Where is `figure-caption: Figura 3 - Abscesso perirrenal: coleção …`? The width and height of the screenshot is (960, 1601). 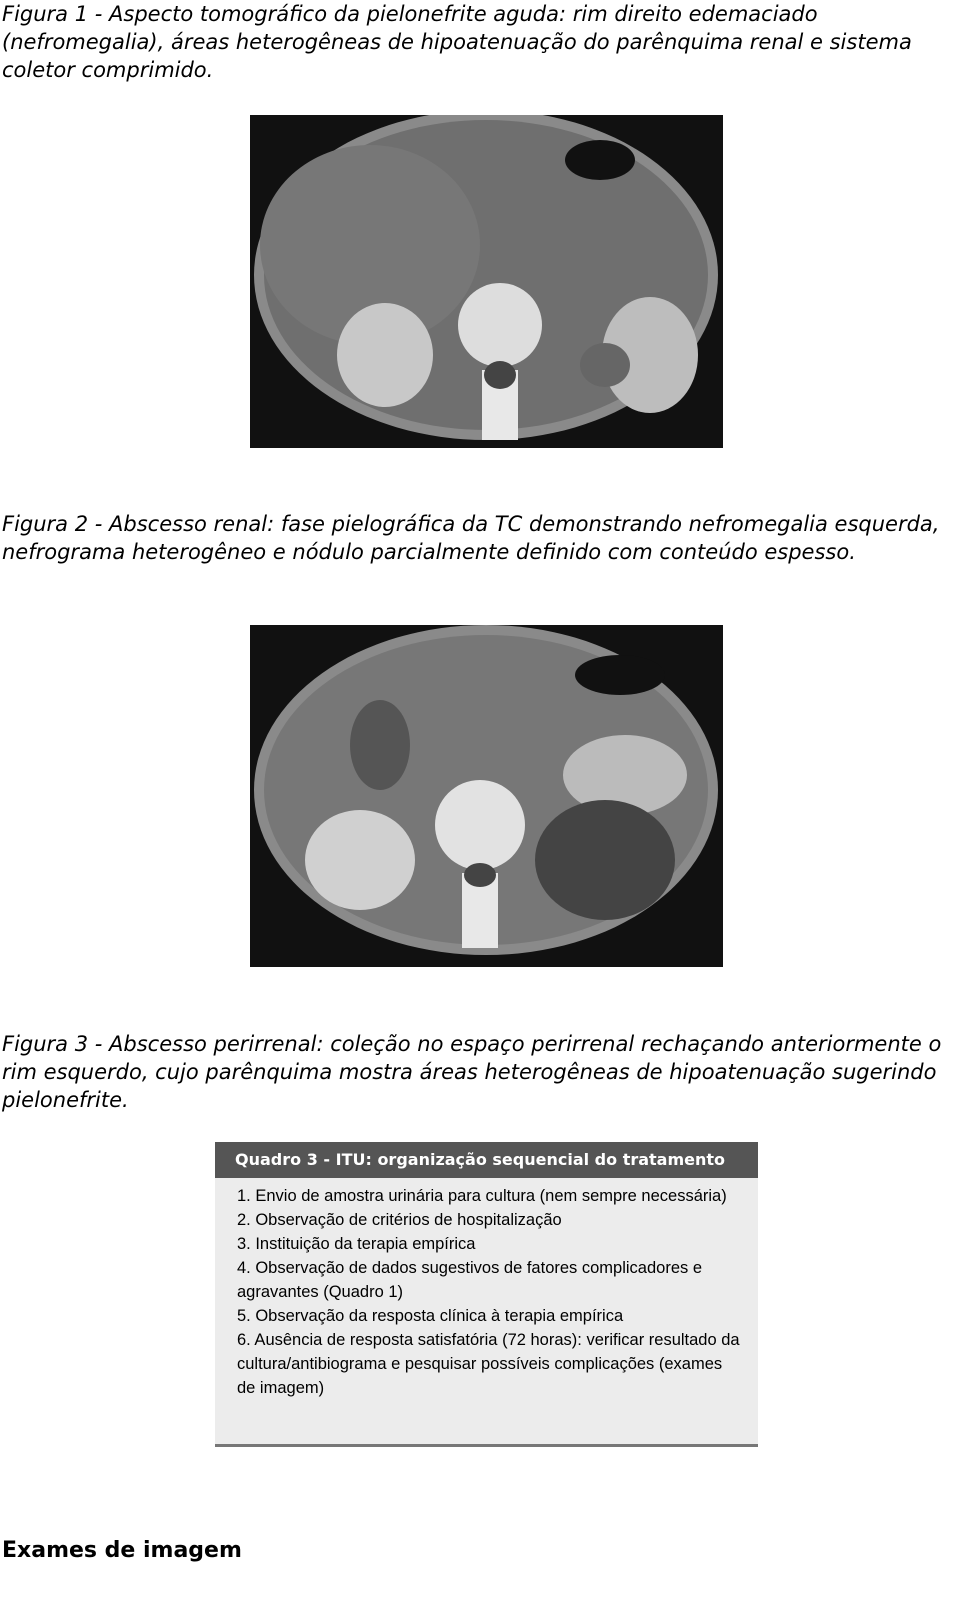
figure-caption: Figura 3 - Abscesso perirrenal: coleção … is located at coordinates (472, 1072).